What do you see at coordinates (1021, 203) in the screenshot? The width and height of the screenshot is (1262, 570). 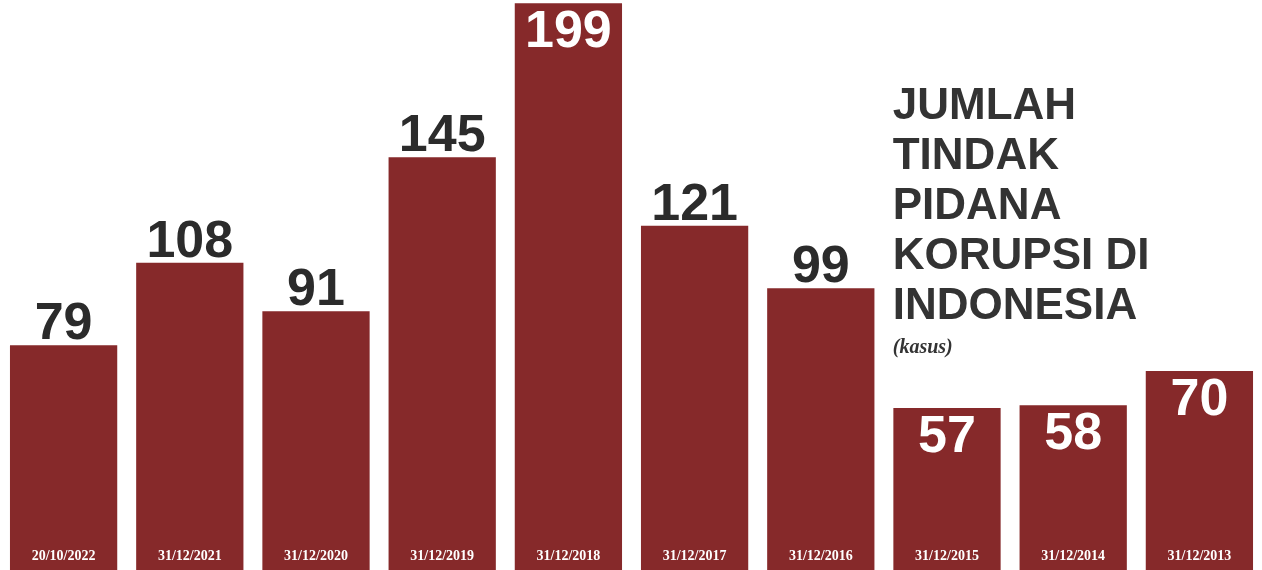 I see `text: JUMLAH TINDAK PIDANA KORUPSI DI INDONESIA` at bounding box center [1021, 203].